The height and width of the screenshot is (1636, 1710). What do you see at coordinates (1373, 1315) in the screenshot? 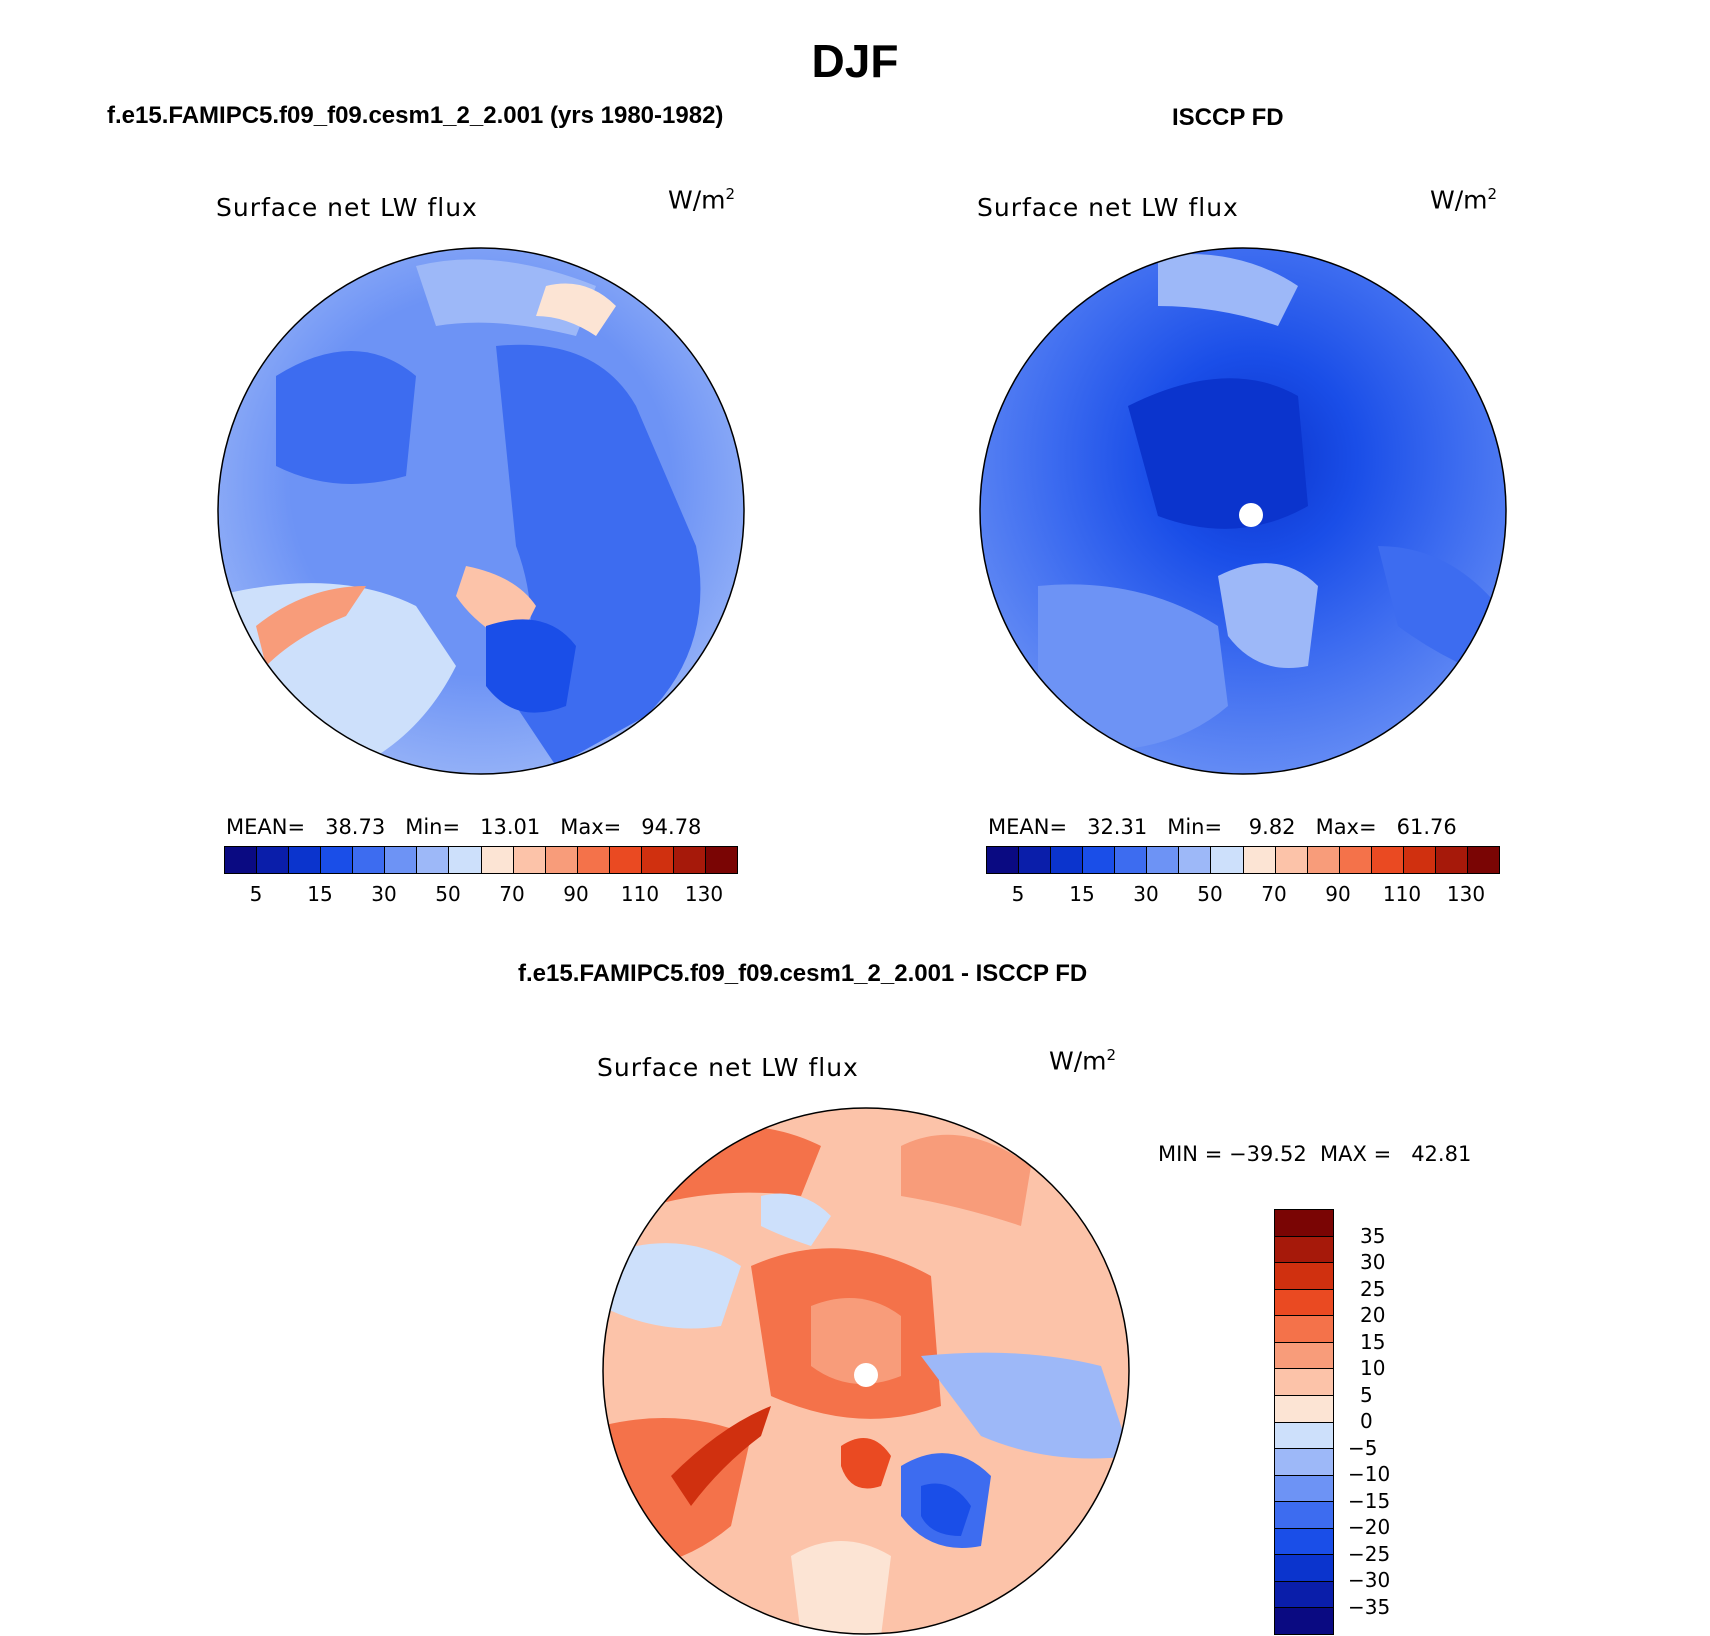
I see `colorbar-tick-label: 20` at bounding box center [1373, 1315].